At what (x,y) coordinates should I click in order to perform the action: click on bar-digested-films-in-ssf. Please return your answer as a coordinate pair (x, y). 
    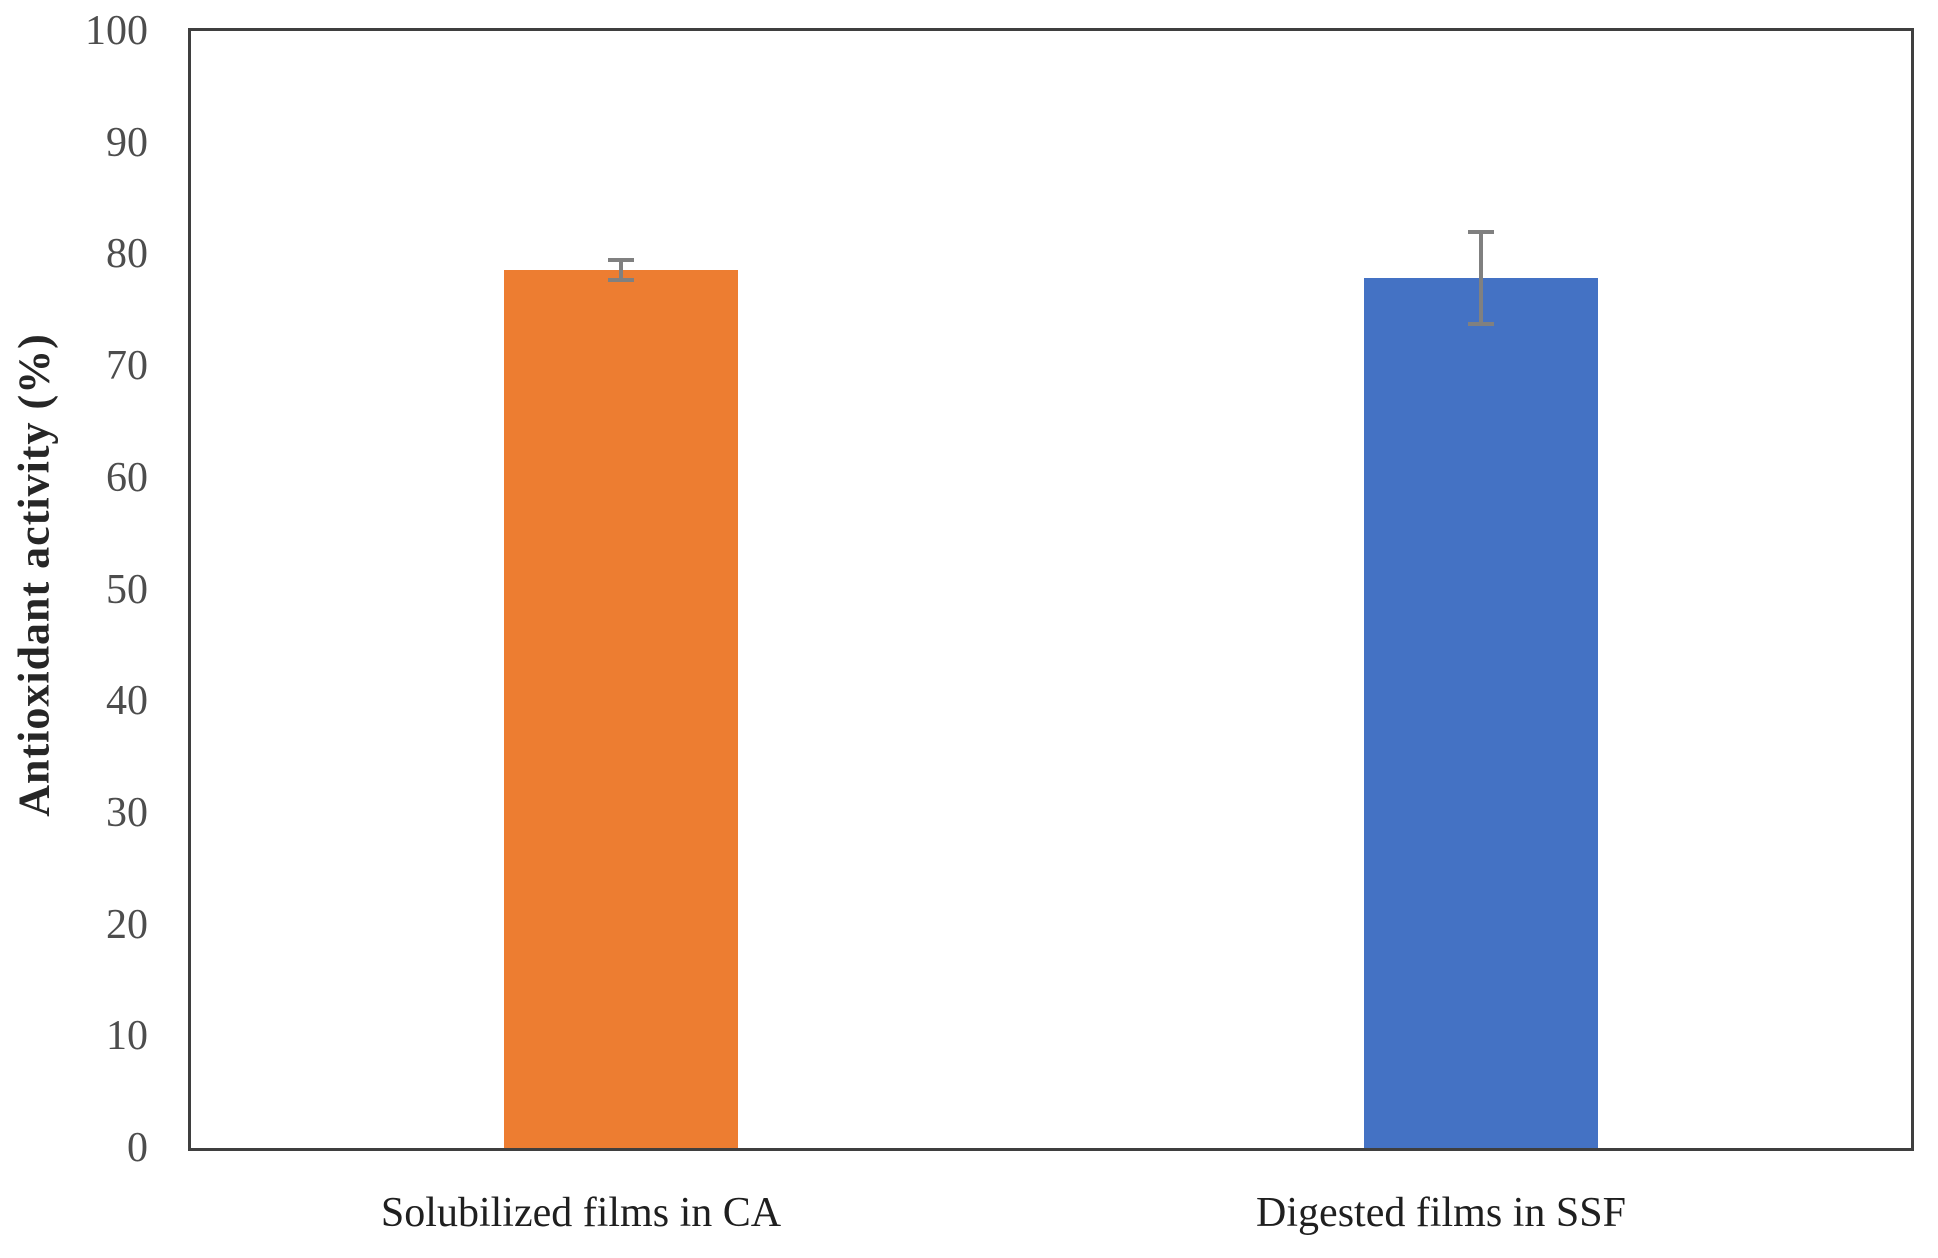
    Looking at the image, I should click on (1481, 712).